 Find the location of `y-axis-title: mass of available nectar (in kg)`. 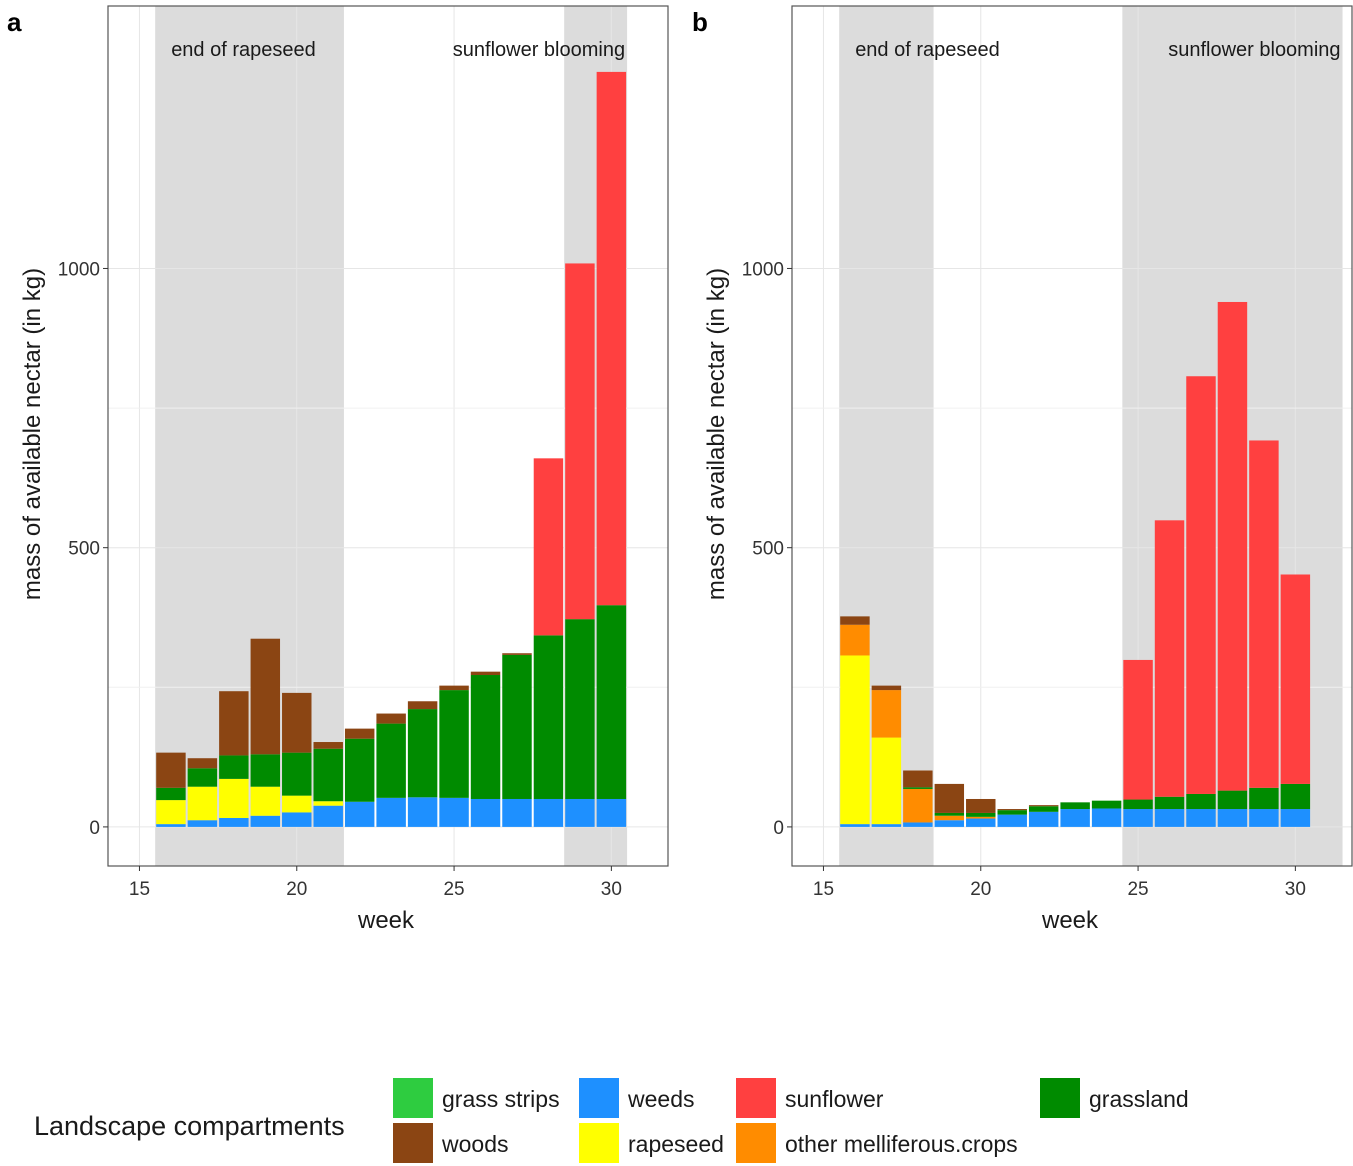

y-axis-title: mass of available nectar (in kg) is located at coordinates (32, 434).